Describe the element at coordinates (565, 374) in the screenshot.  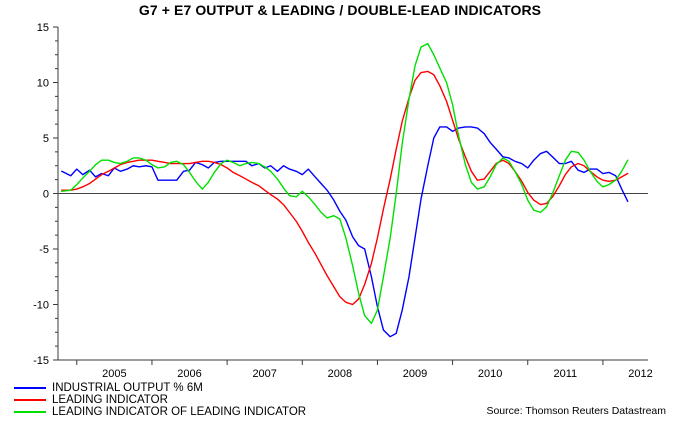
I see `x-tick-label: 2011` at that location.